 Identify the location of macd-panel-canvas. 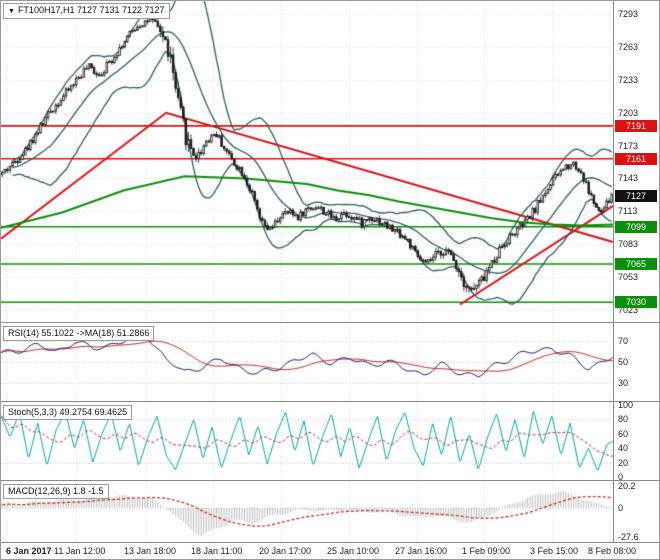
(330, 511).